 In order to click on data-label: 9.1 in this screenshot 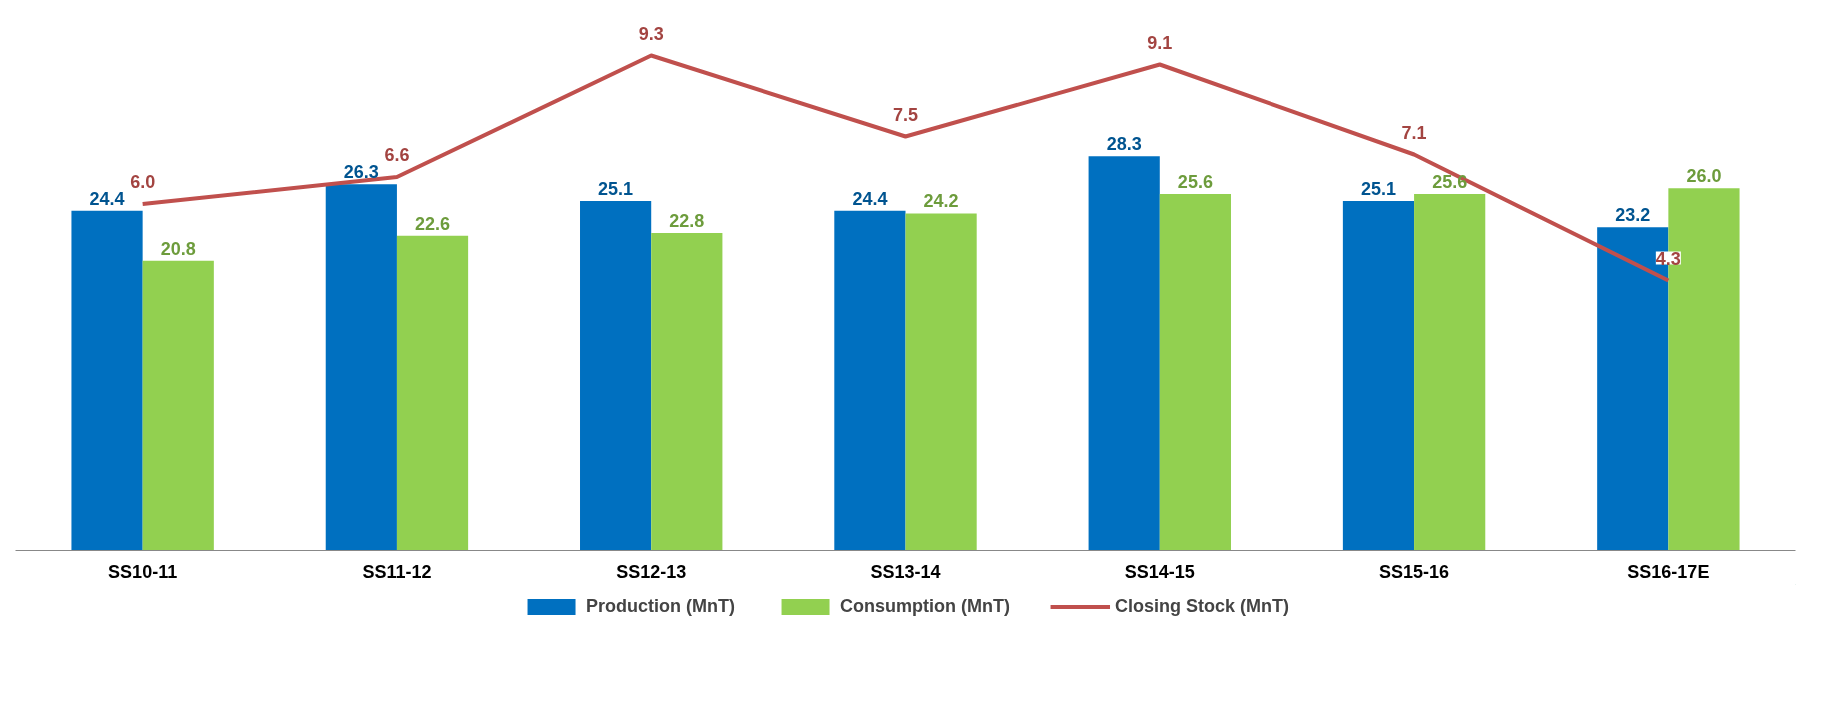, I will do `click(1160, 42)`.